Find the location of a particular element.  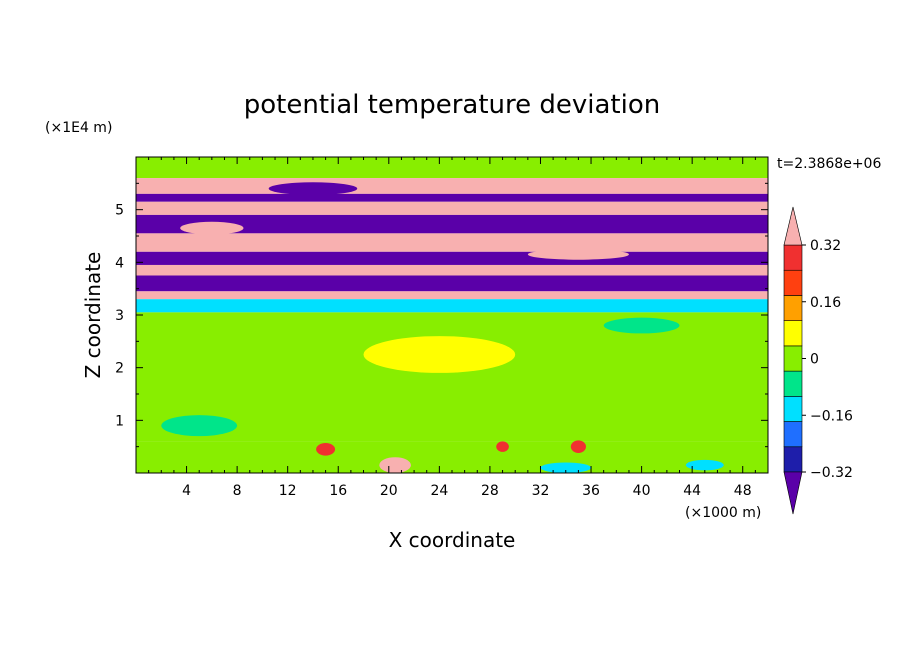

colorbar-tick-label: −0.16 is located at coordinates (831, 416).